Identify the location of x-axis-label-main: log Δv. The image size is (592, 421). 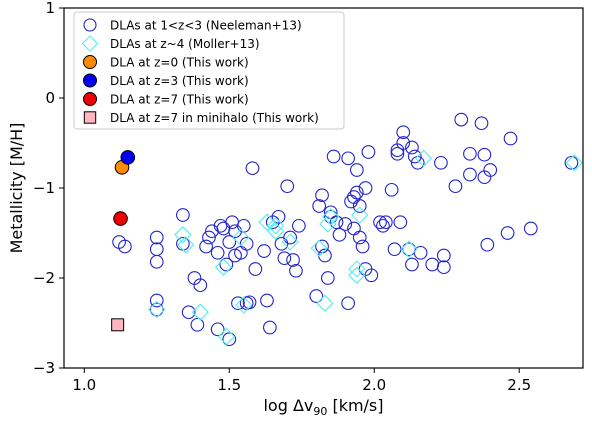
(288, 405).